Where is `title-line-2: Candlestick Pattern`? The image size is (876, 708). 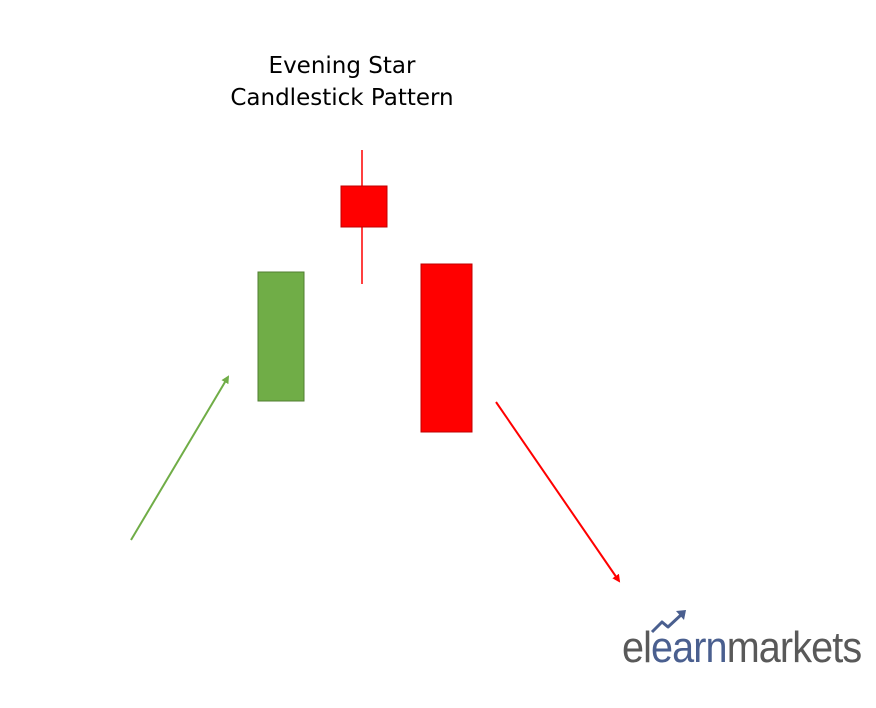
title-line-2: Candlestick Pattern is located at coordinates (342, 98).